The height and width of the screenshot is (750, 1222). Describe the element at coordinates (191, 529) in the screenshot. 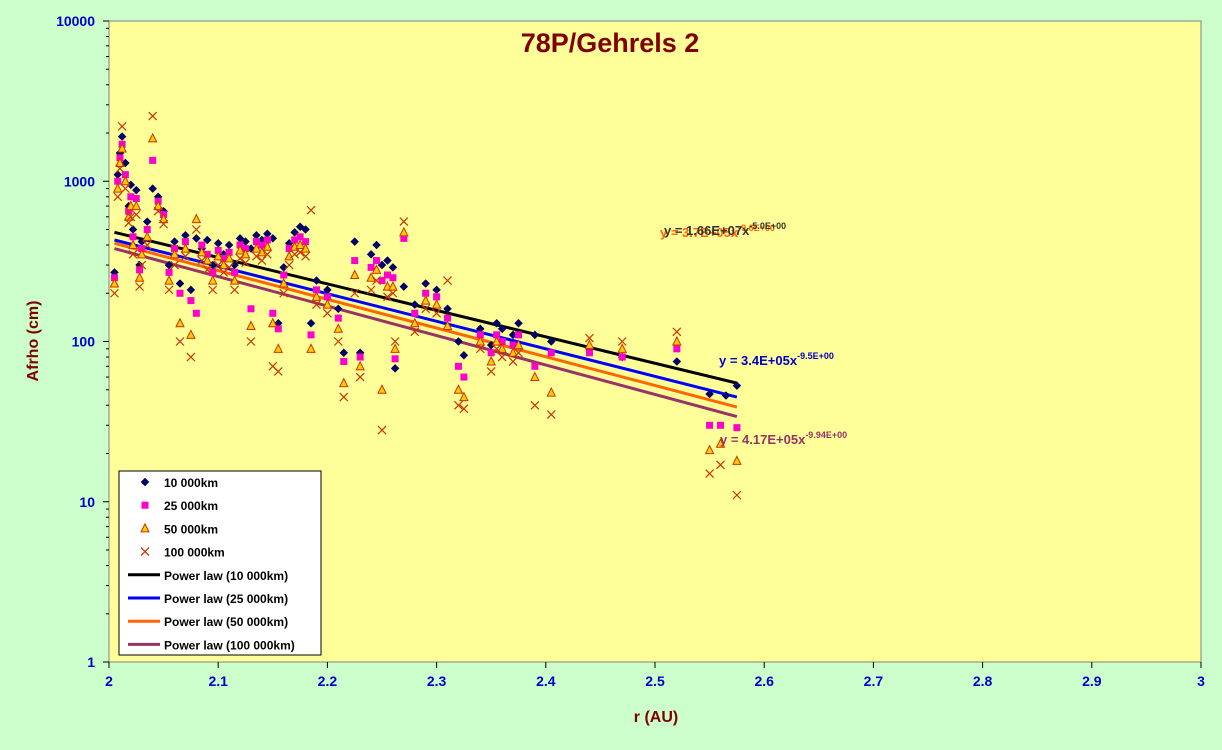

I see `legend-label: 50 000km` at that location.